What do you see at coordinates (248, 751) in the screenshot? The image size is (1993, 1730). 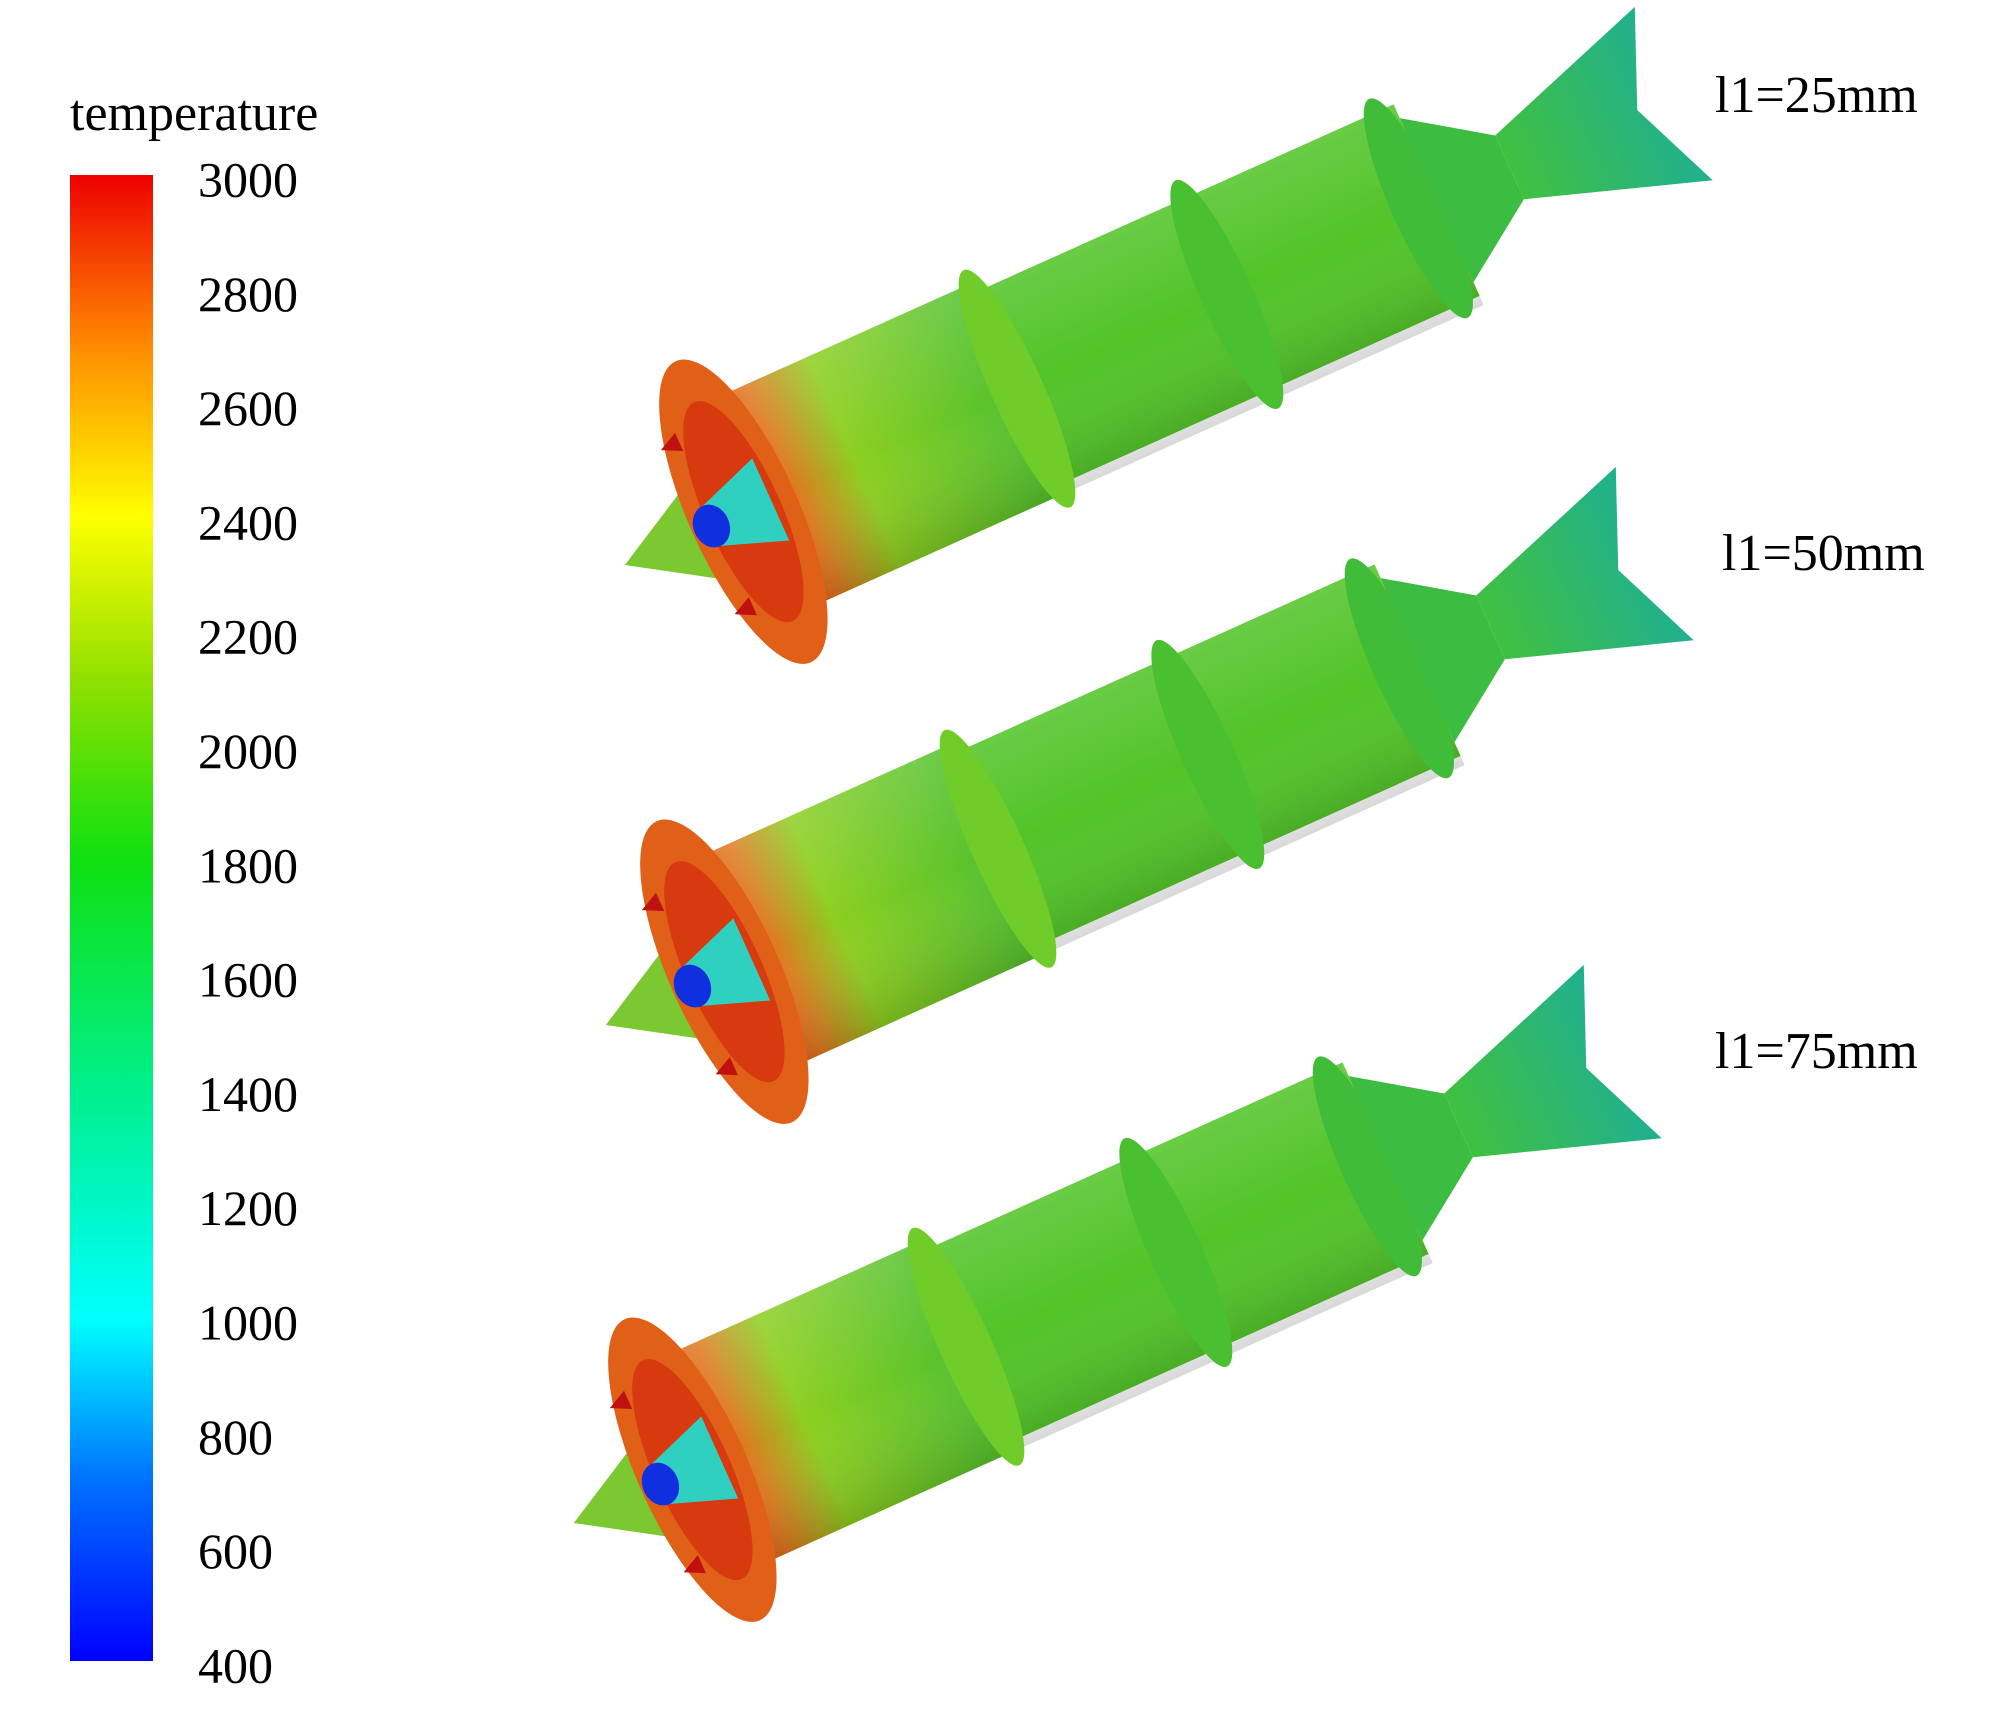 I see `colorbar-tick-label: 2000` at bounding box center [248, 751].